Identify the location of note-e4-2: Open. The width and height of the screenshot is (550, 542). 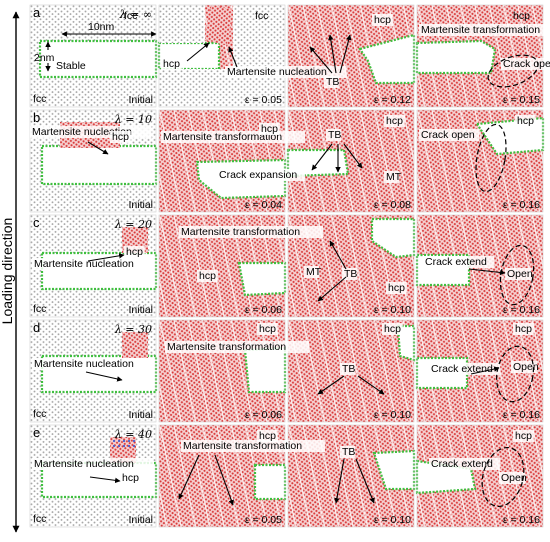
(514, 478).